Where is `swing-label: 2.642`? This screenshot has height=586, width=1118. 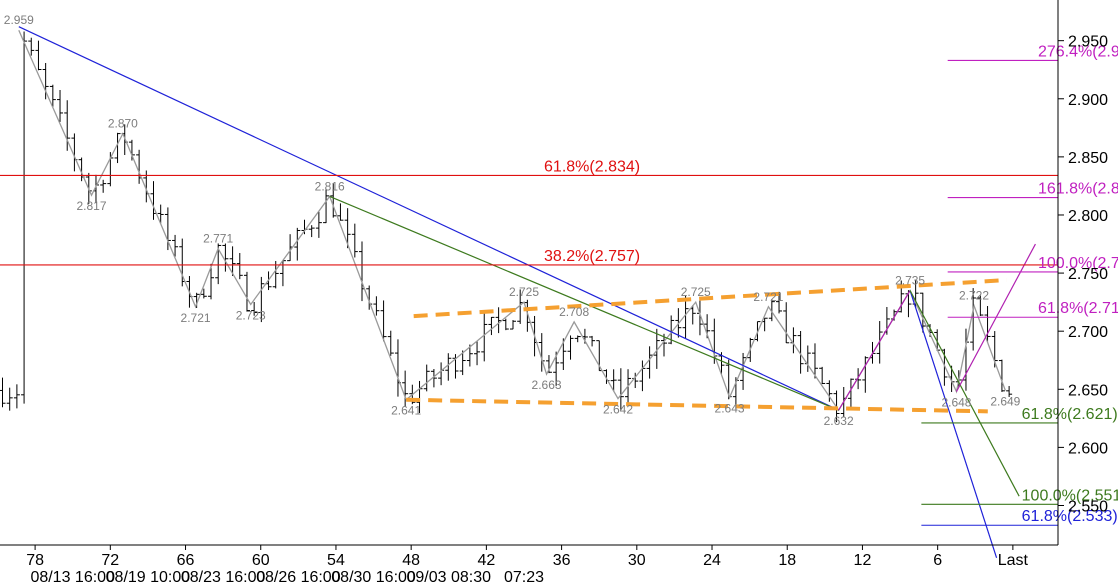
swing-label: 2.642 is located at coordinates (618, 410).